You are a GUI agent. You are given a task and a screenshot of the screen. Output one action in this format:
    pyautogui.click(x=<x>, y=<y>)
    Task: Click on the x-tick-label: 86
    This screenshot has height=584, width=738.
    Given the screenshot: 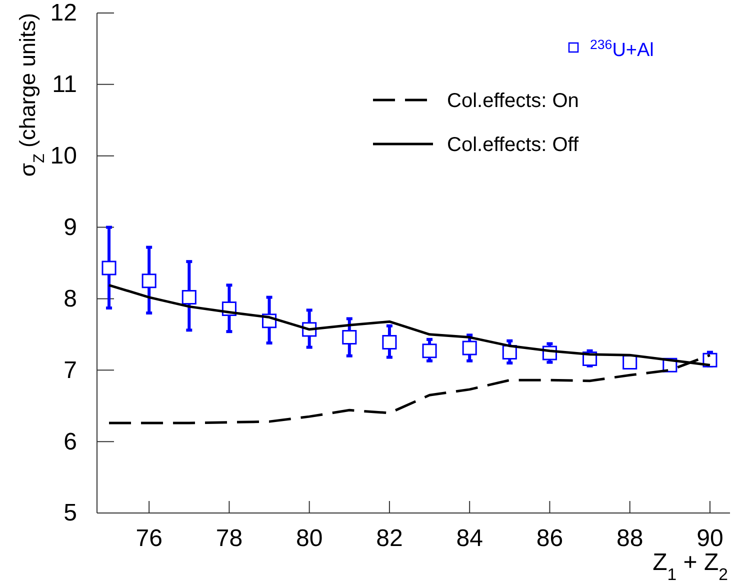 What is the action you would take?
    pyautogui.click(x=550, y=538)
    